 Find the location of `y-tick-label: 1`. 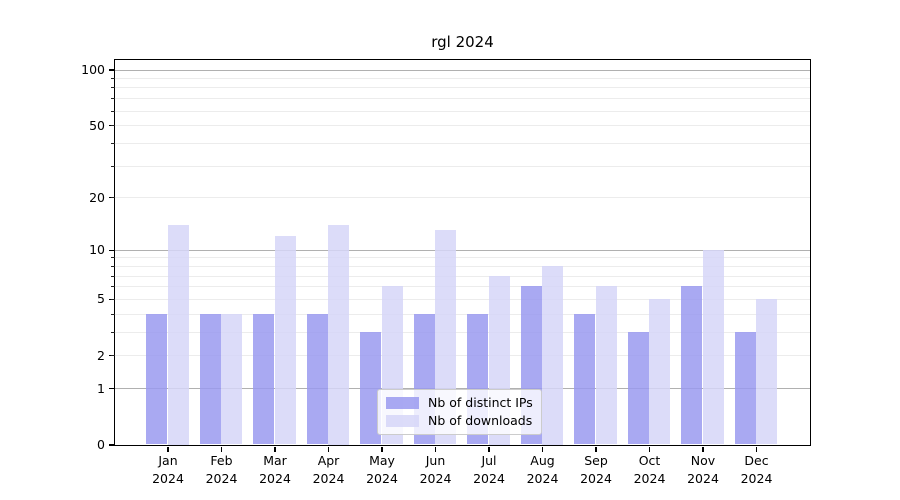

y-tick-label: 1 is located at coordinates (101, 388).